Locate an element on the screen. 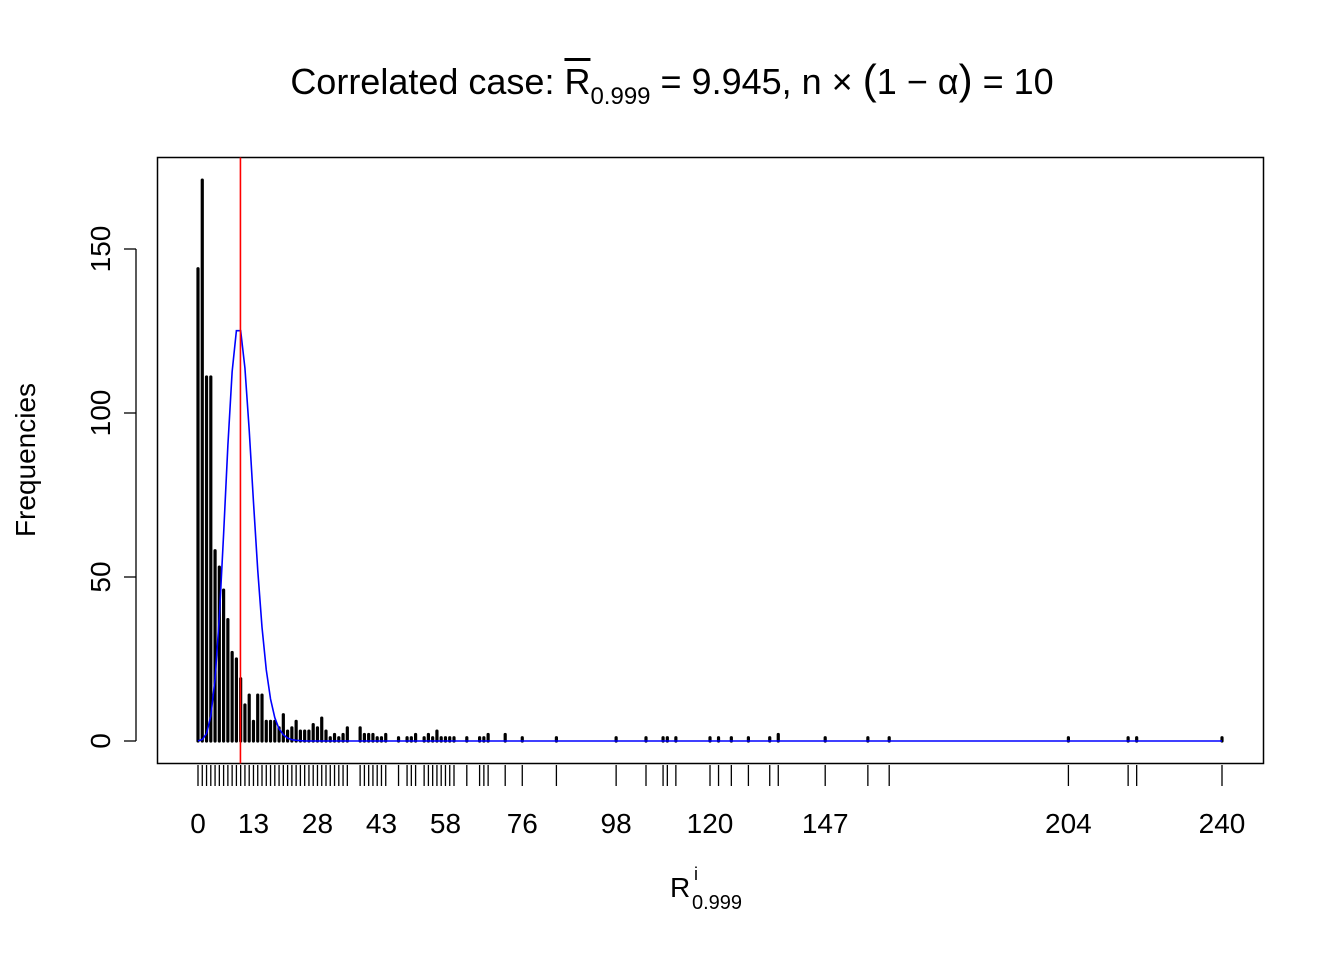 The width and height of the screenshot is (1344, 960). y-tick-label: 150 is located at coordinates (100, 249).